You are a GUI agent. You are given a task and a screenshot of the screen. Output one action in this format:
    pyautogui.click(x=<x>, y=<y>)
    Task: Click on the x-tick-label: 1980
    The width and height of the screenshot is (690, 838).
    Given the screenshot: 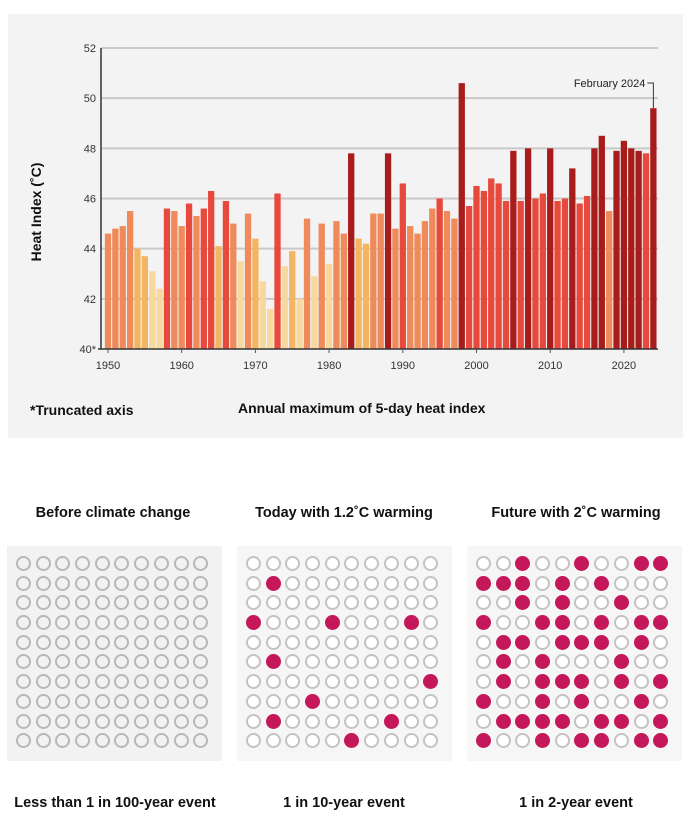 What is the action you would take?
    pyautogui.click(x=329, y=366)
    